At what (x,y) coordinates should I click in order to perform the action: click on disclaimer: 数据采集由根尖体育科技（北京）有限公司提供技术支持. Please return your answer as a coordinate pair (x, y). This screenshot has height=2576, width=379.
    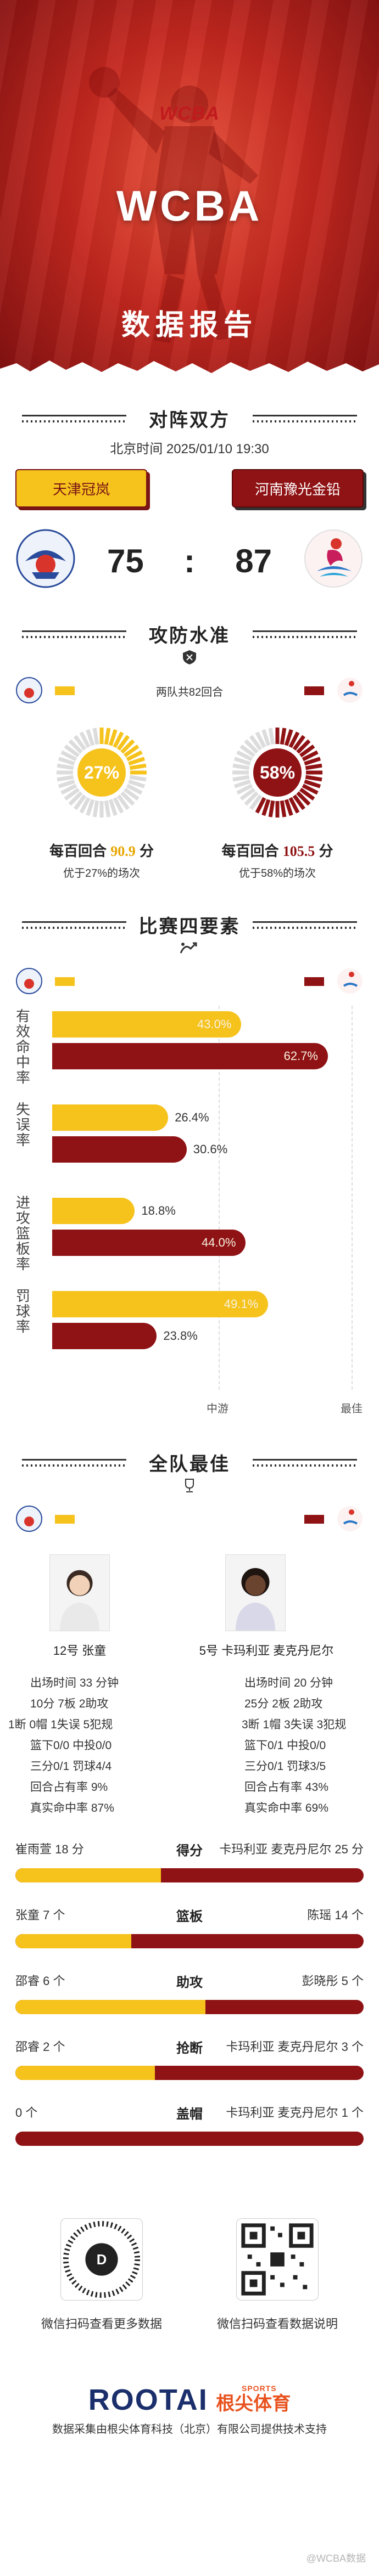
    Looking at the image, I should click on (189, 2430).